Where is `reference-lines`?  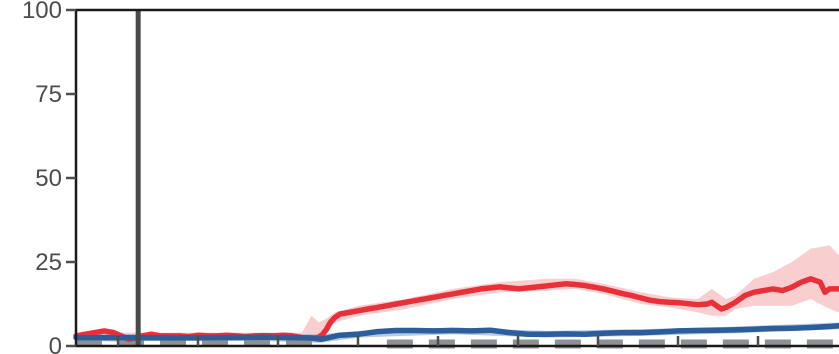
reference-lines is located at coordinates (457, 343).